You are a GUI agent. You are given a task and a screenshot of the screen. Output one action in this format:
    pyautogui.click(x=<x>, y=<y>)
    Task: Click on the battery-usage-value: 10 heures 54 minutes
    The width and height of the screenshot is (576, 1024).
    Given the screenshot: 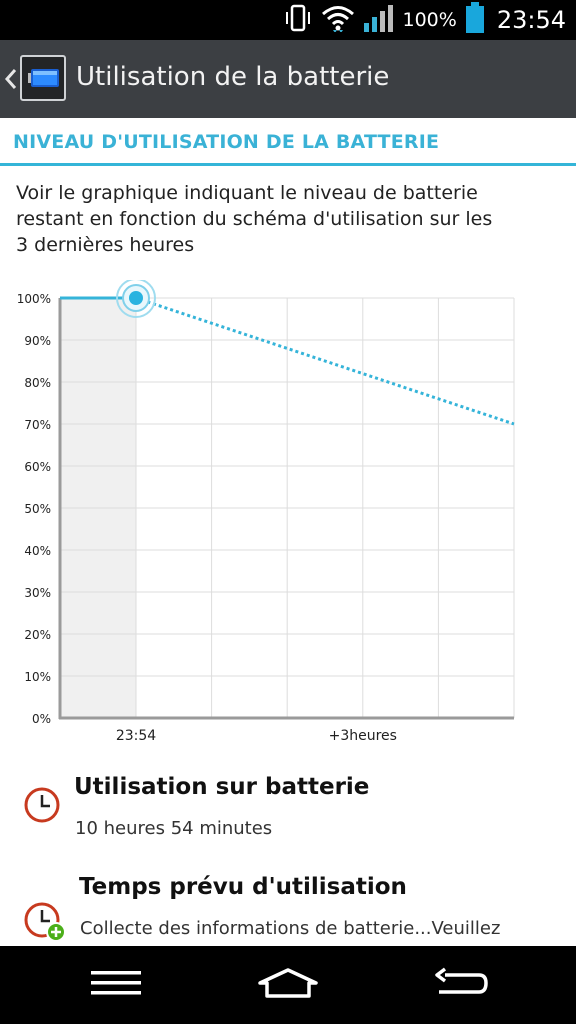 What is the action you would take?
    pyautogui.click(x=174, y=828)
    